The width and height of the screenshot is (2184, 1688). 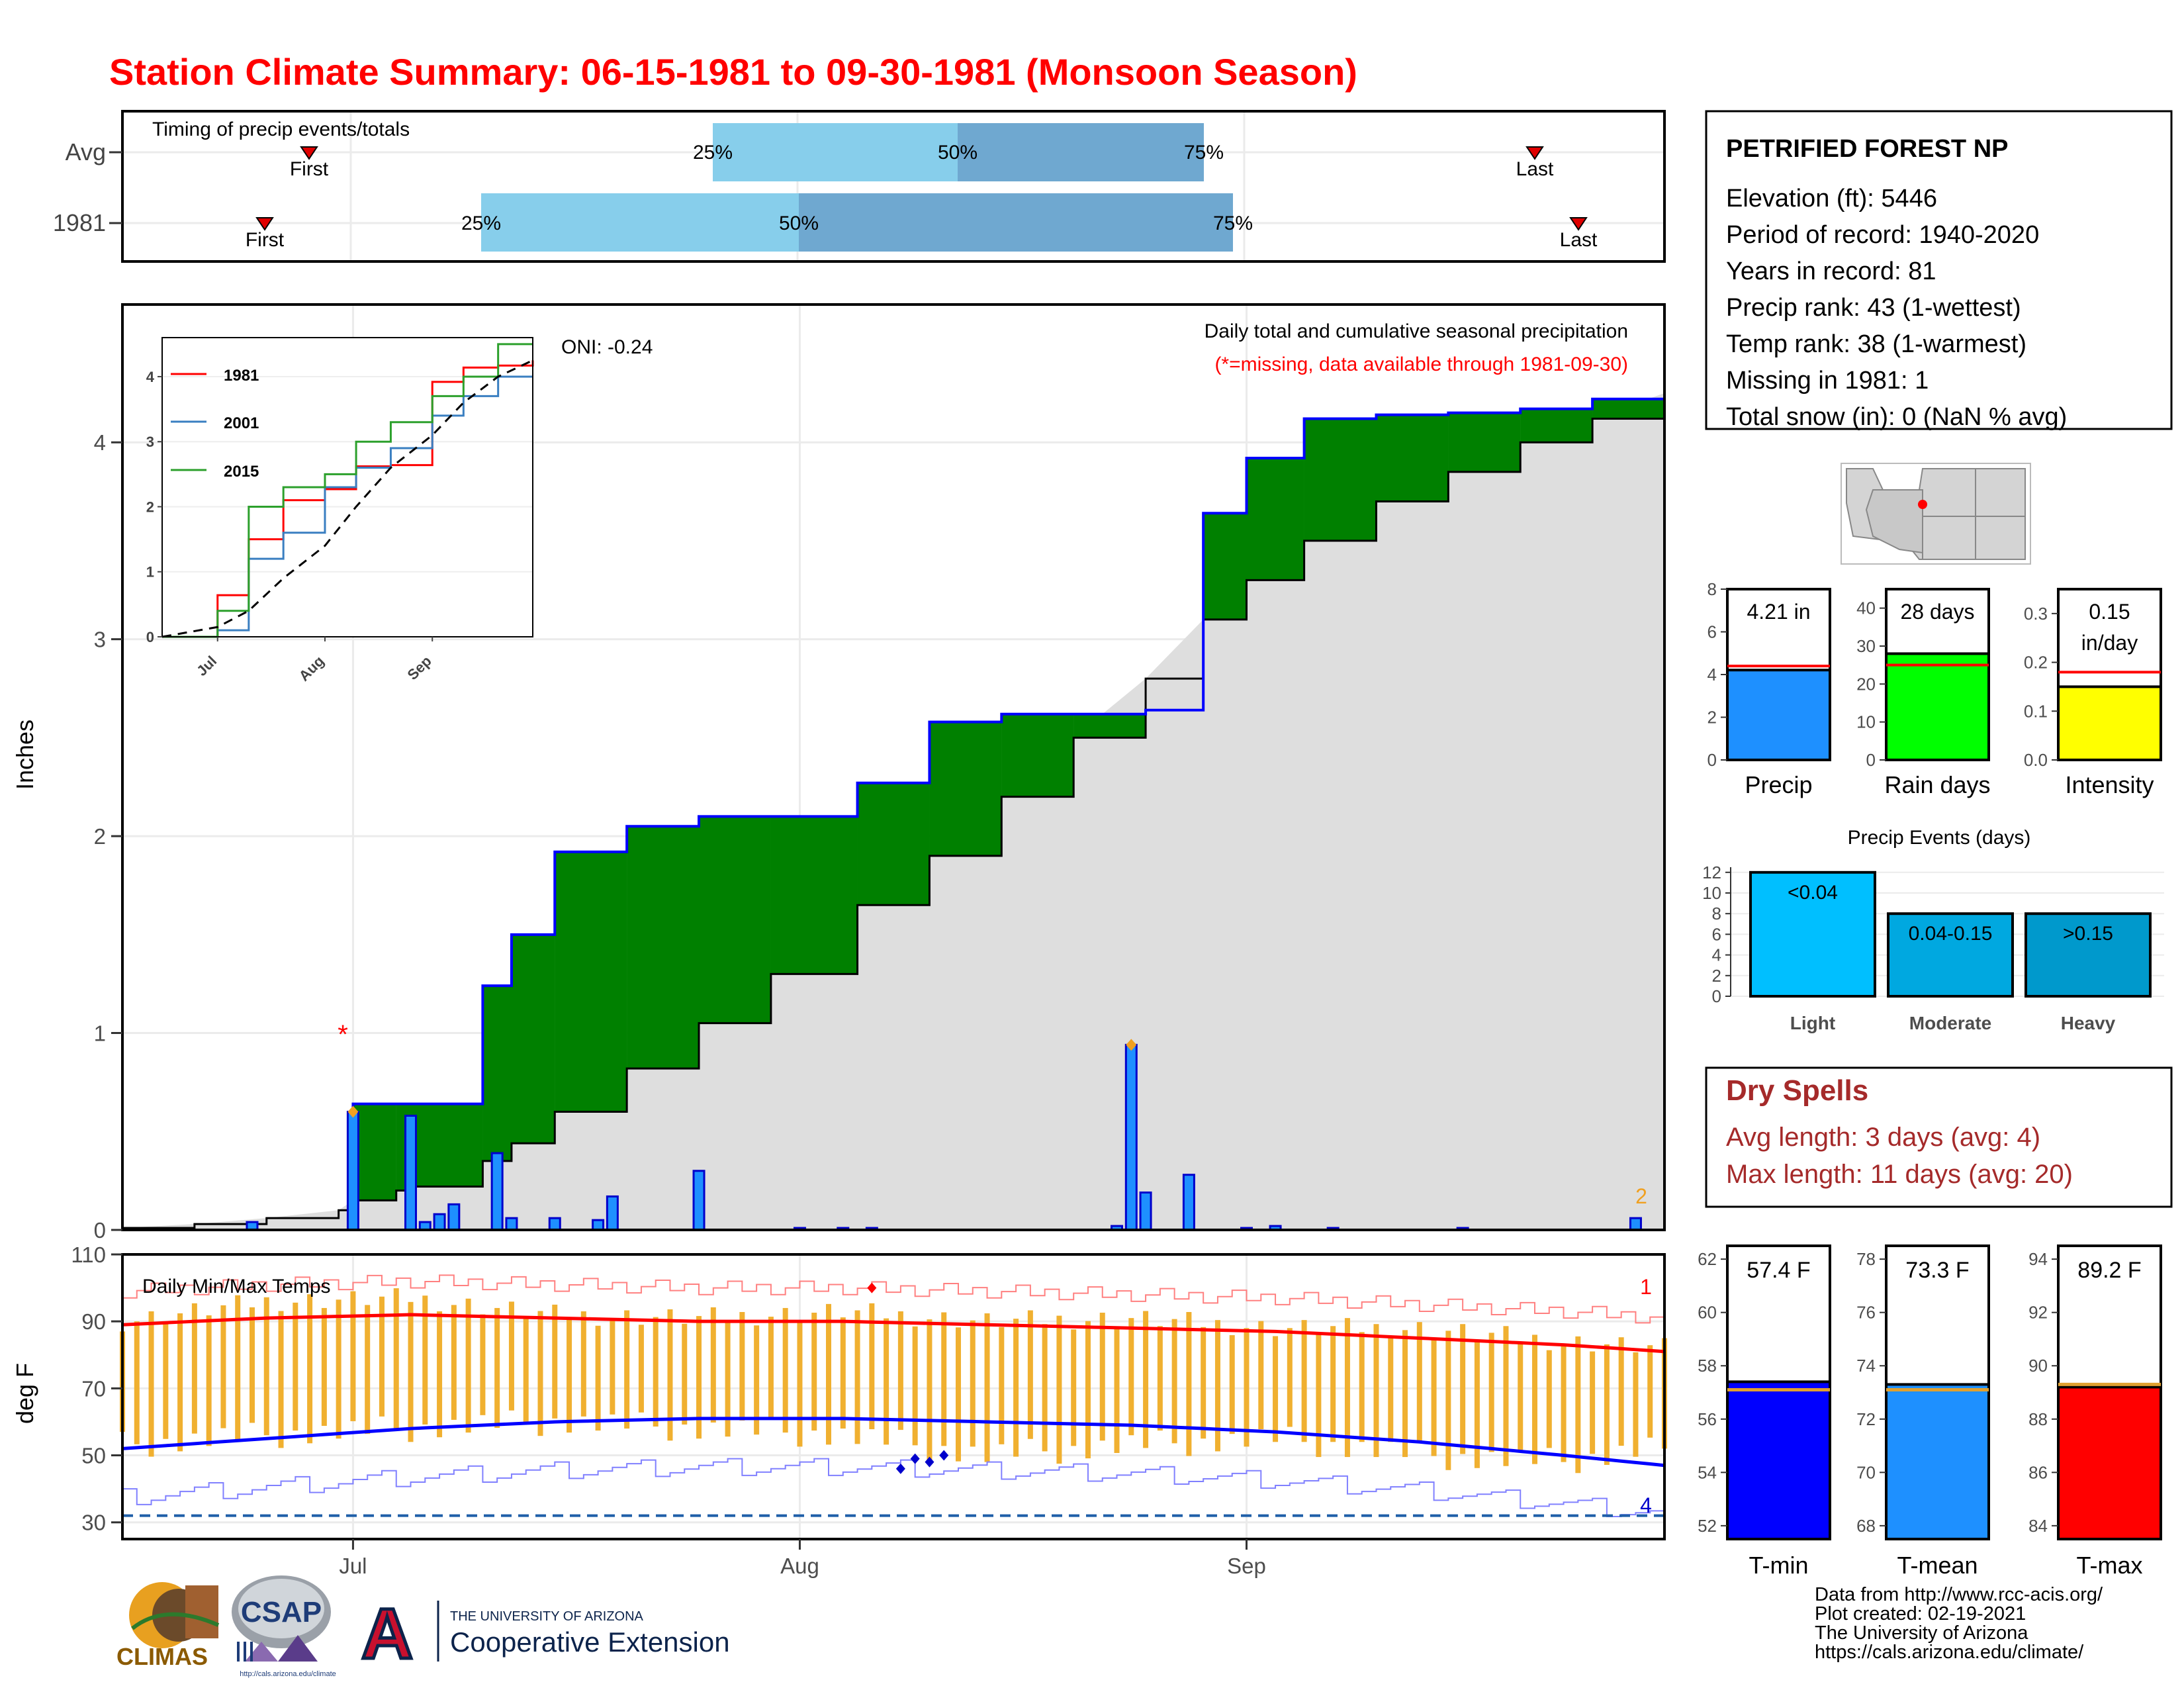 I want to click on inset-xtick-label: Sep, so click(x=419, y=668).